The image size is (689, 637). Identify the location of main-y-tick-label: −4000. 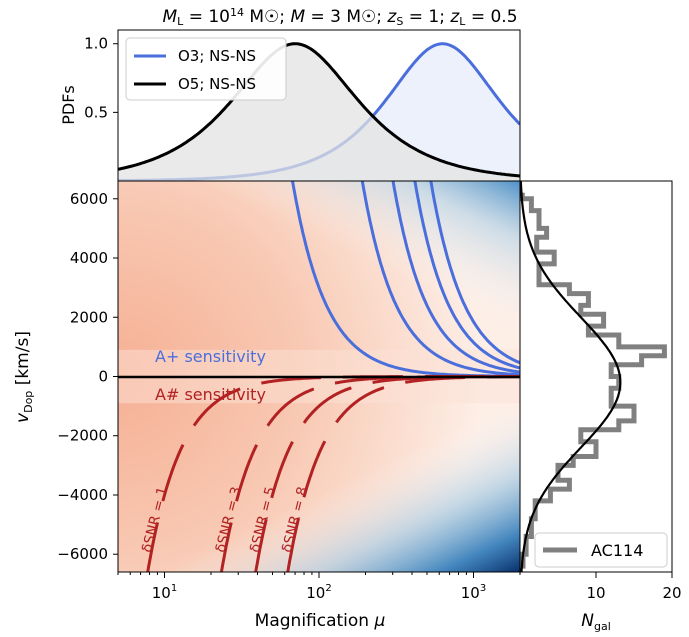
(82, 495).